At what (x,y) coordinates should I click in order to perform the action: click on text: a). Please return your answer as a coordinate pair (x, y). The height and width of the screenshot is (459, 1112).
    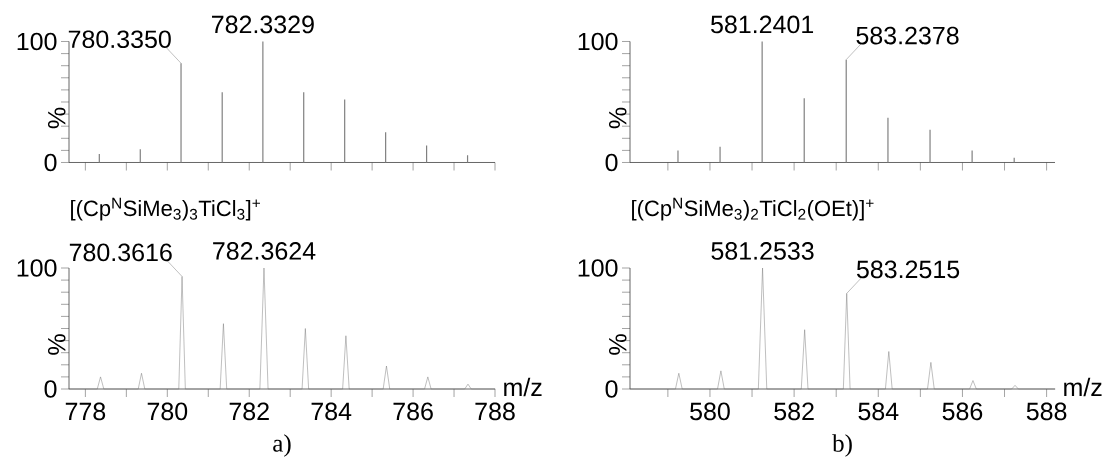
    Looking at the image, I should click on (282, 445).